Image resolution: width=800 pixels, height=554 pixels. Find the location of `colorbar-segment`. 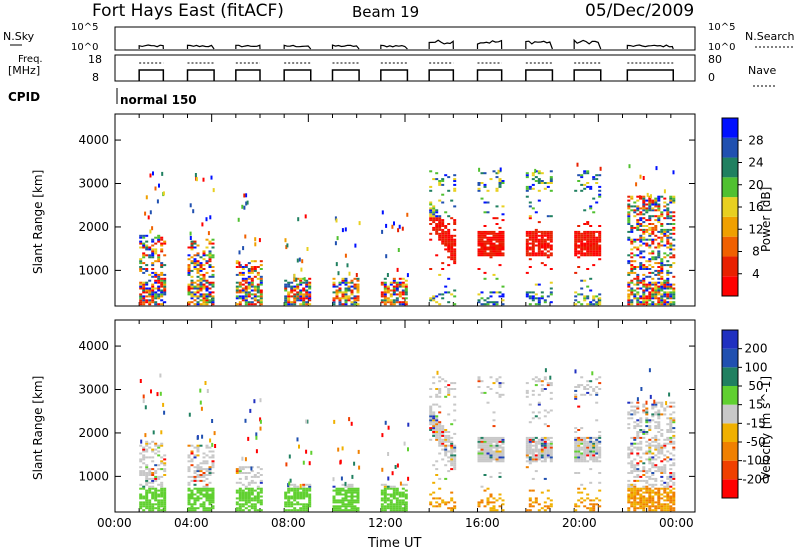

colorbar-segment is located at coordinates (730, 128).